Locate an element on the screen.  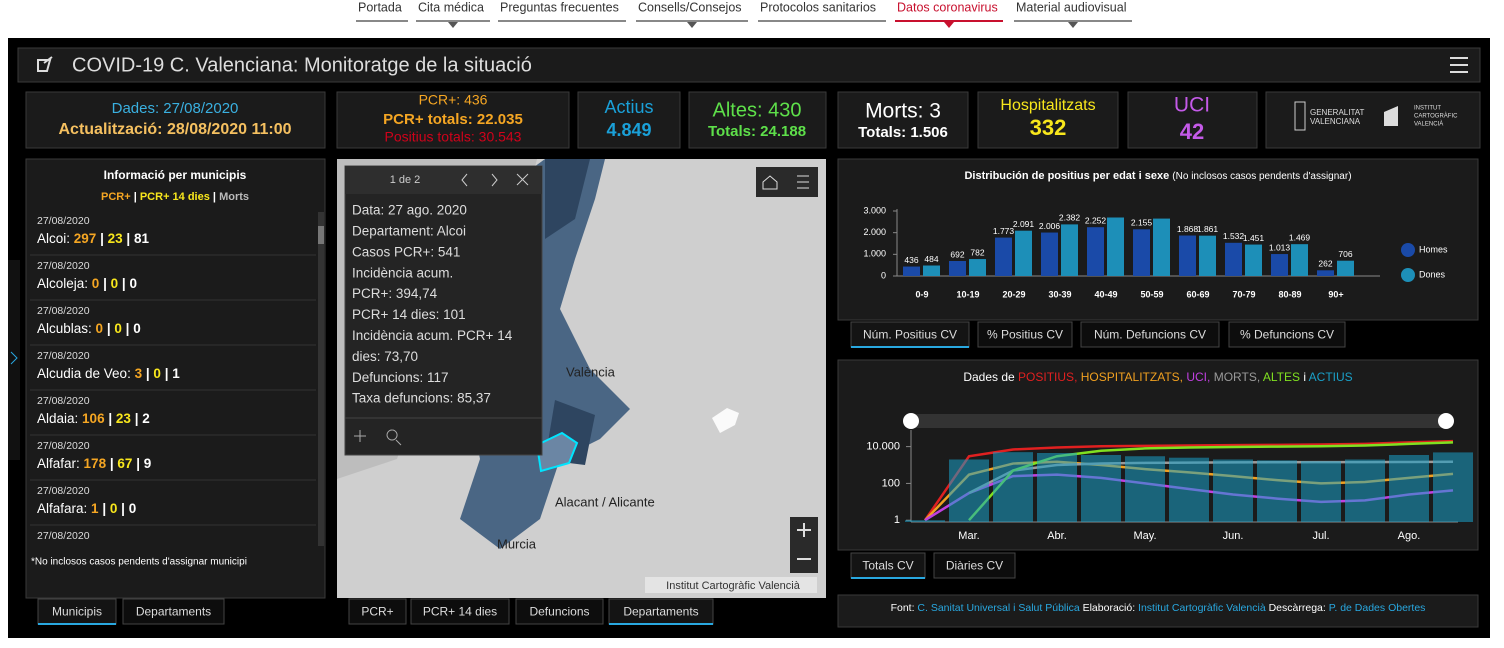
icv-icon is located at coordinates (1391, 116).